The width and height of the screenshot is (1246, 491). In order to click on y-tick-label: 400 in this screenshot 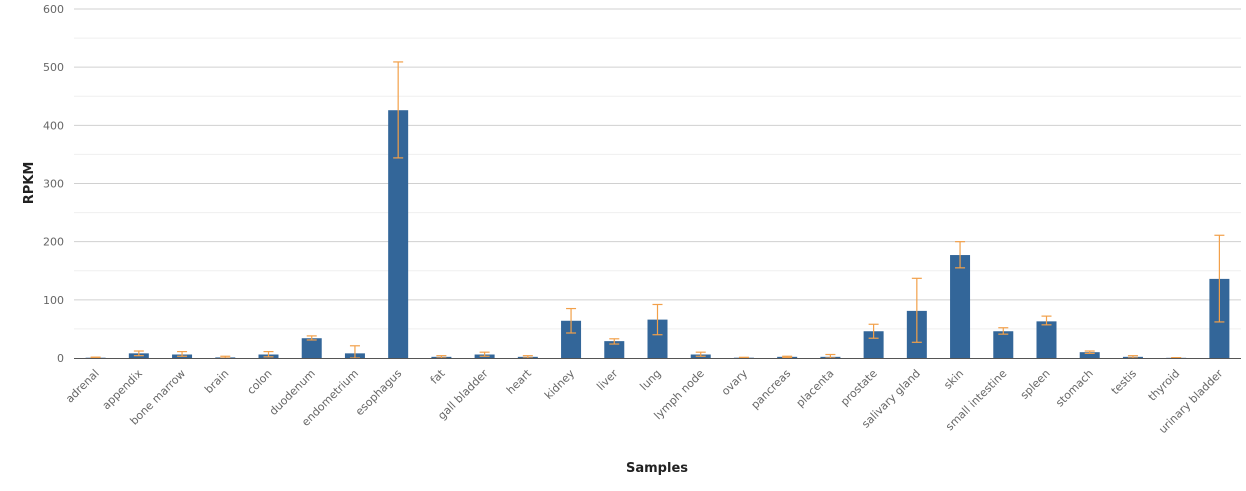, I will do `click(53, 125)`.